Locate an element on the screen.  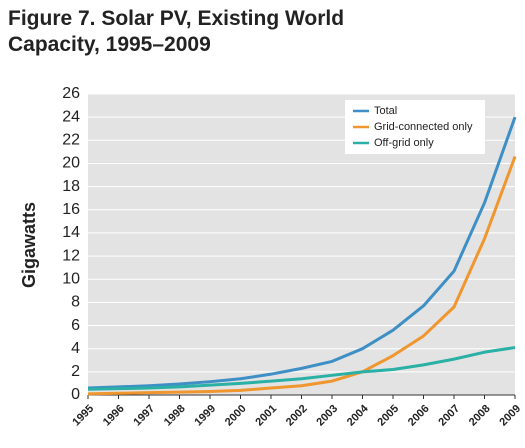
x-tick-label: 2005 is located at coordinates (388, 416).